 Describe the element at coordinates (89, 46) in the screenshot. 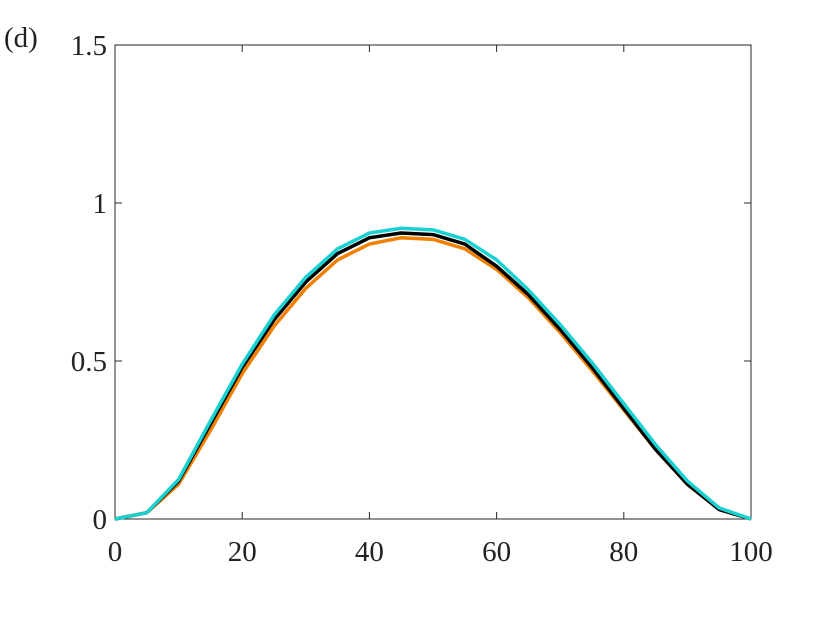

I see `y-tick-label: 1.5` at that location.